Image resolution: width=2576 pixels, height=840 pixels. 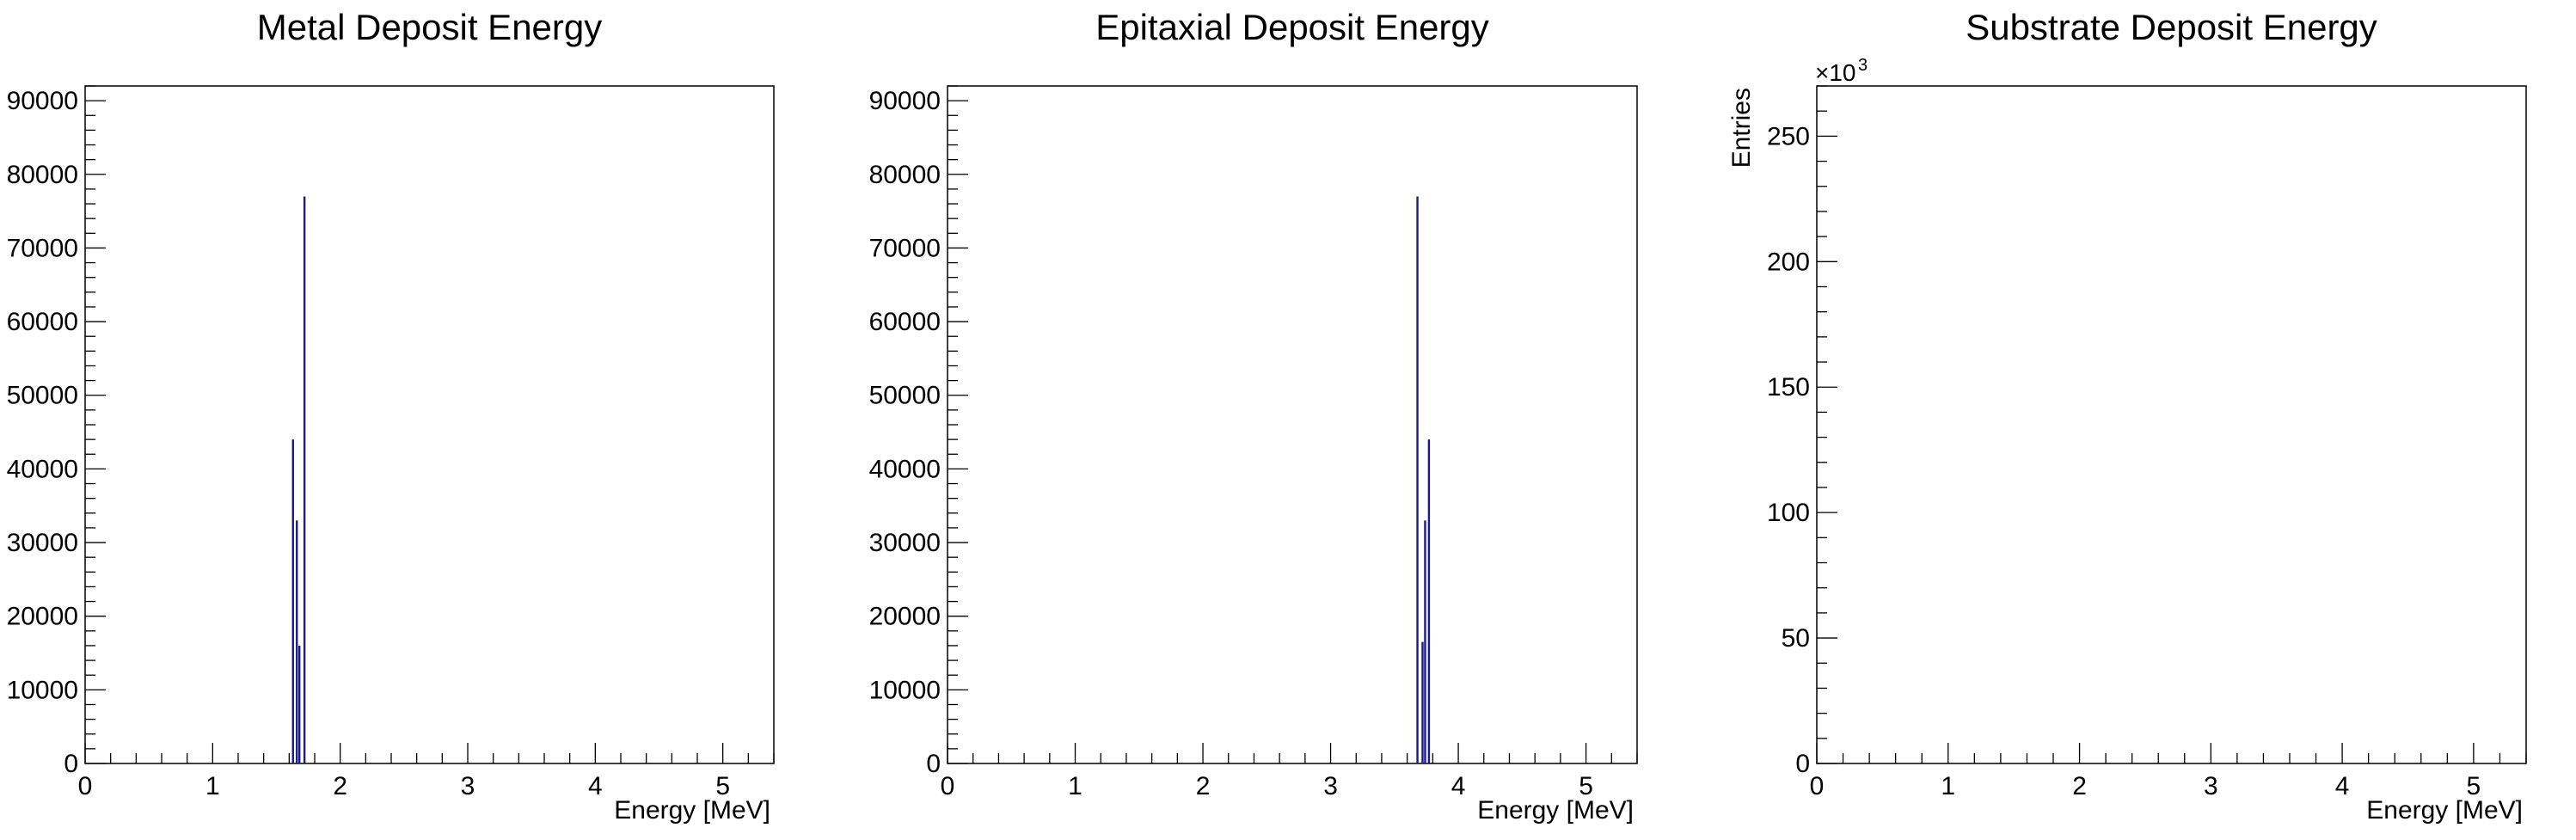 I want to click on y-tick-label: 50, so click(x=1796, y=639).